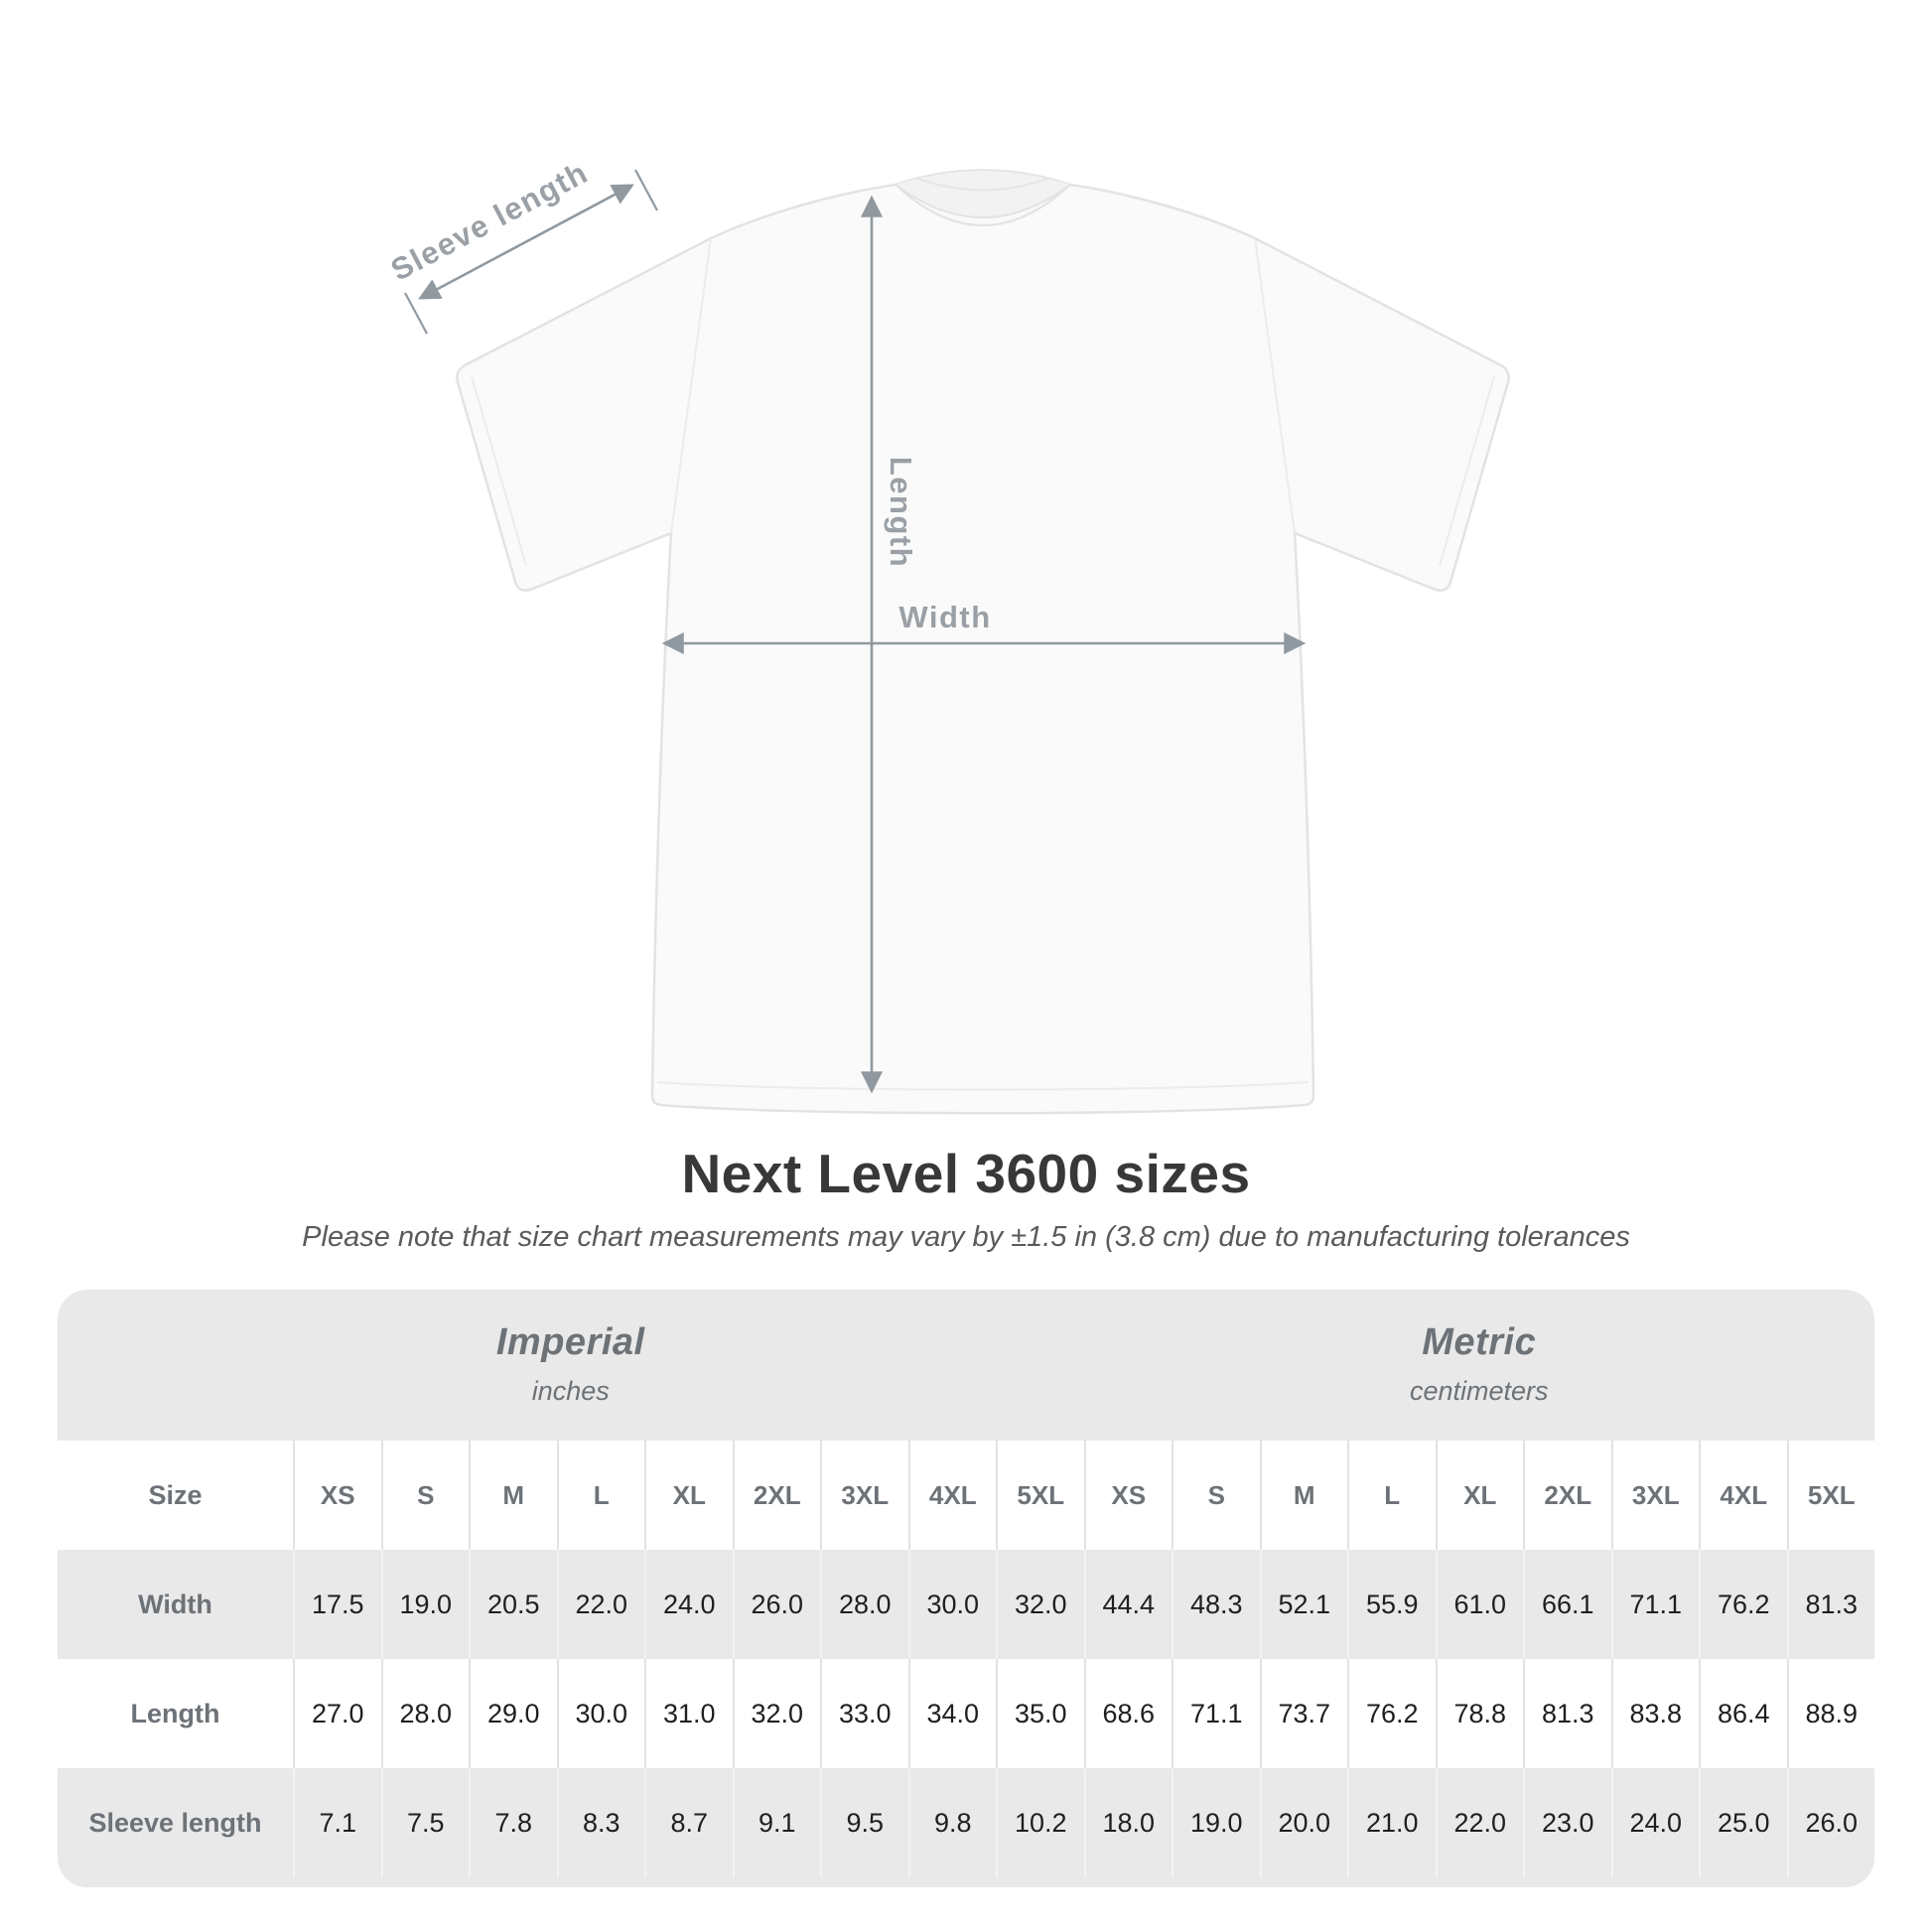  Describe the element at coordinates (570, 1342) in the screenshot. I see `imperial-title: Imperial` at that location.